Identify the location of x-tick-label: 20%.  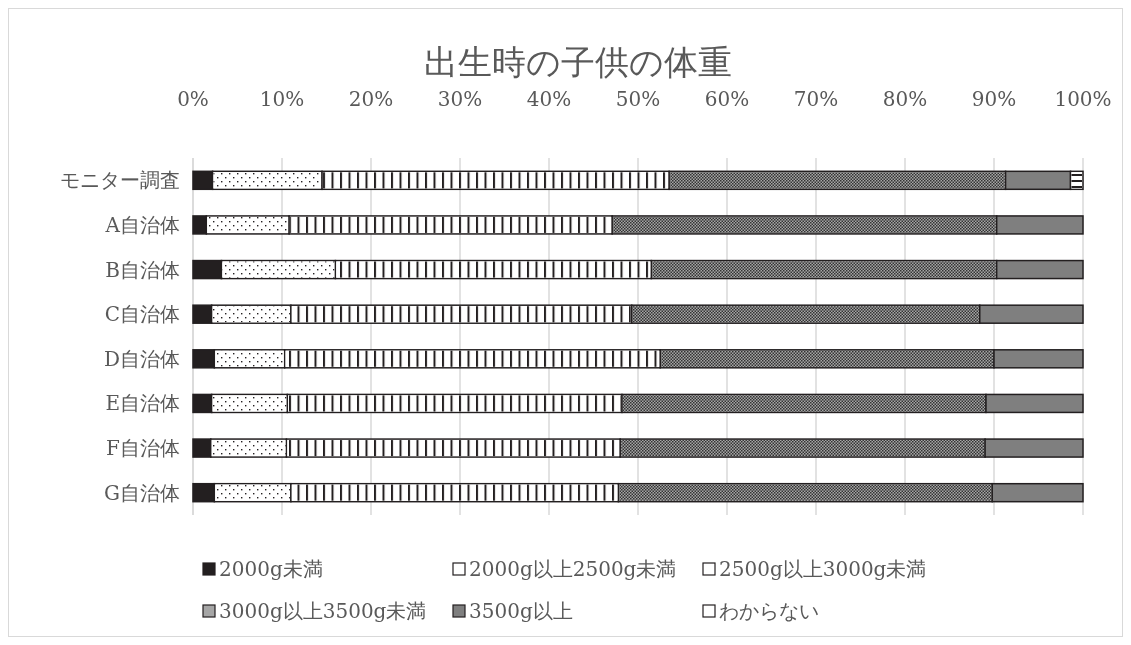
(371, 99).